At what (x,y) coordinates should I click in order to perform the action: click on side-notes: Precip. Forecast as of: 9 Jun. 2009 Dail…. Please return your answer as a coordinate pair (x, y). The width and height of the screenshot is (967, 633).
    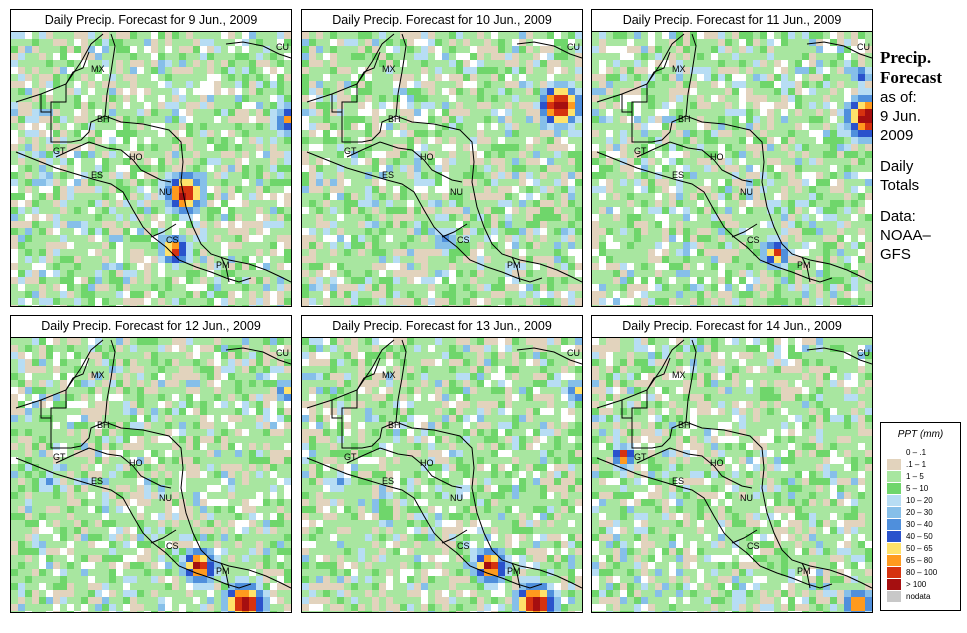
    Looking at the image, I should click on (922, 156).